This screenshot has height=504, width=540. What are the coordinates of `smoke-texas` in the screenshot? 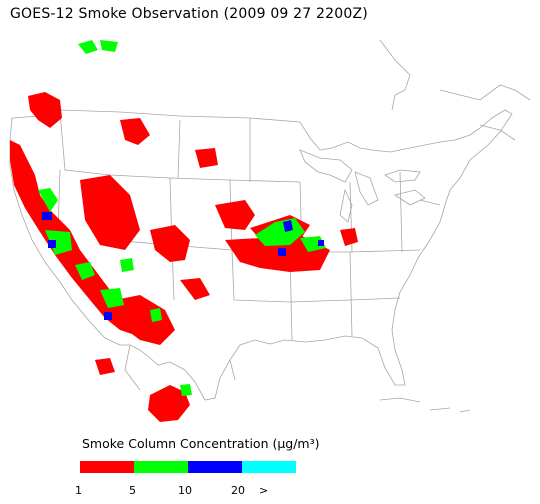 It's located at (169, 403).